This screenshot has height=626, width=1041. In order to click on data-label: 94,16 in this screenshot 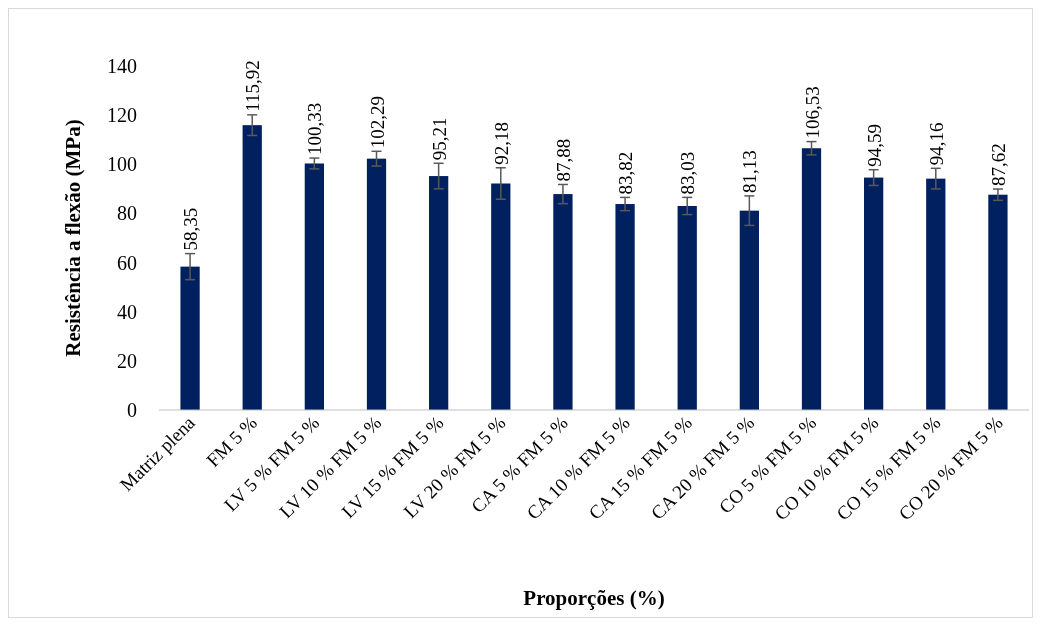, I will do `click(936, 144)`.